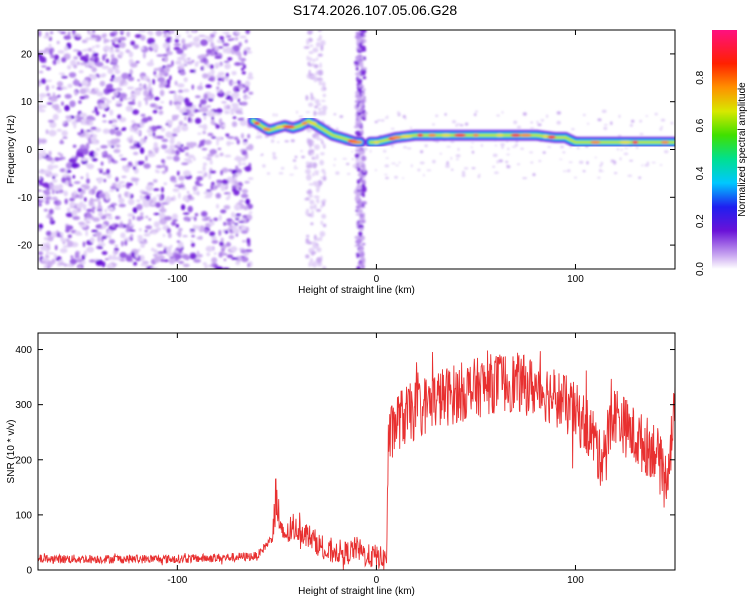  What do you see at coordinates (29, 150) in the screenshot?
I see `spec-ytick-label: 0` at bounding box center [29, 150].